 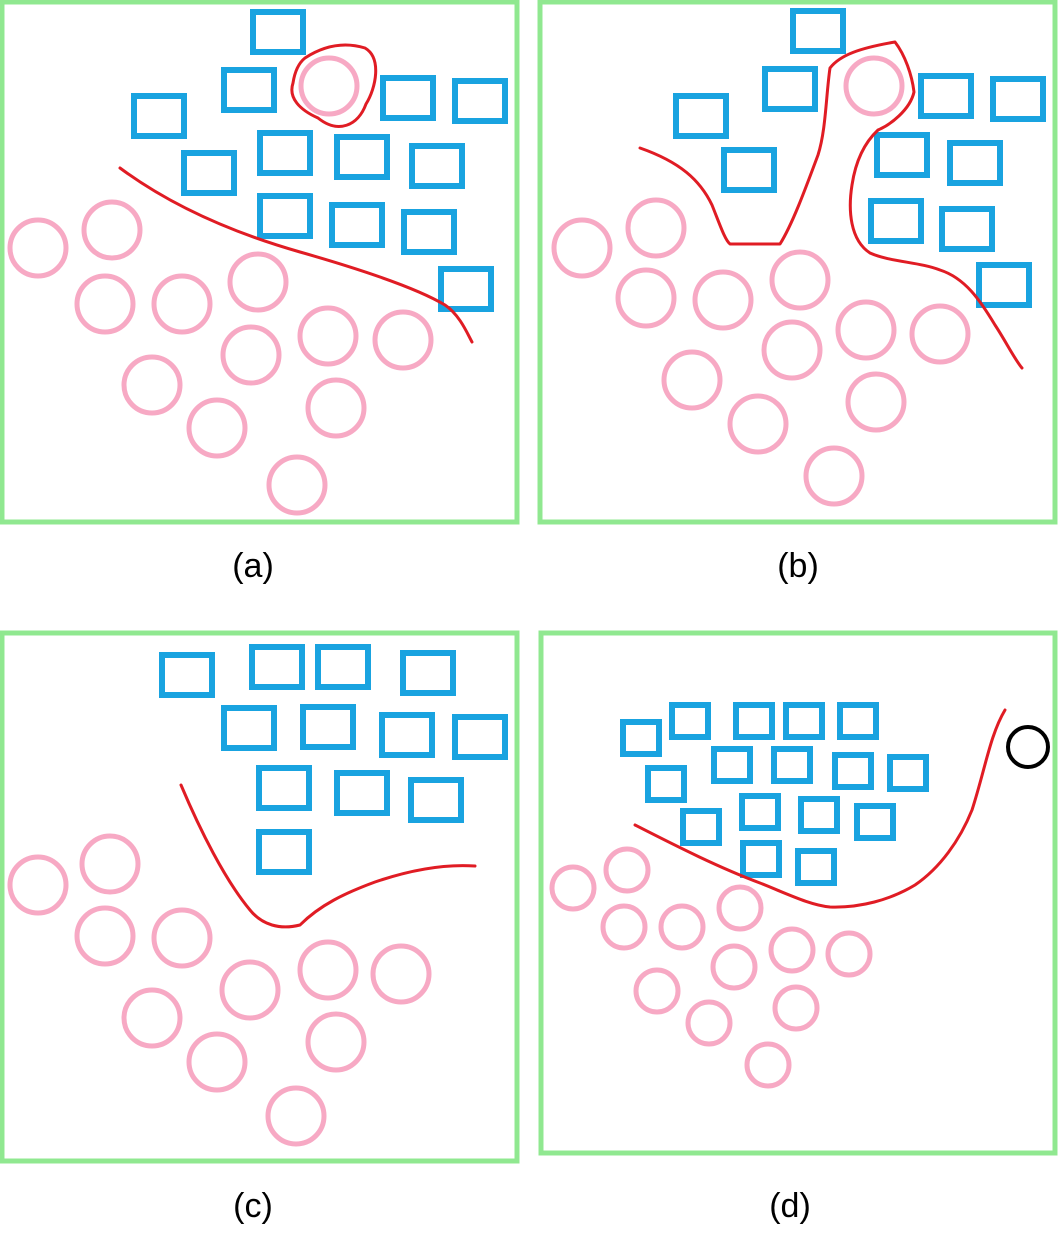 What do you see at coordinates (798, 566) in the screenshot?
I see `caption-b: (b)` at bounding box center [798, 566].